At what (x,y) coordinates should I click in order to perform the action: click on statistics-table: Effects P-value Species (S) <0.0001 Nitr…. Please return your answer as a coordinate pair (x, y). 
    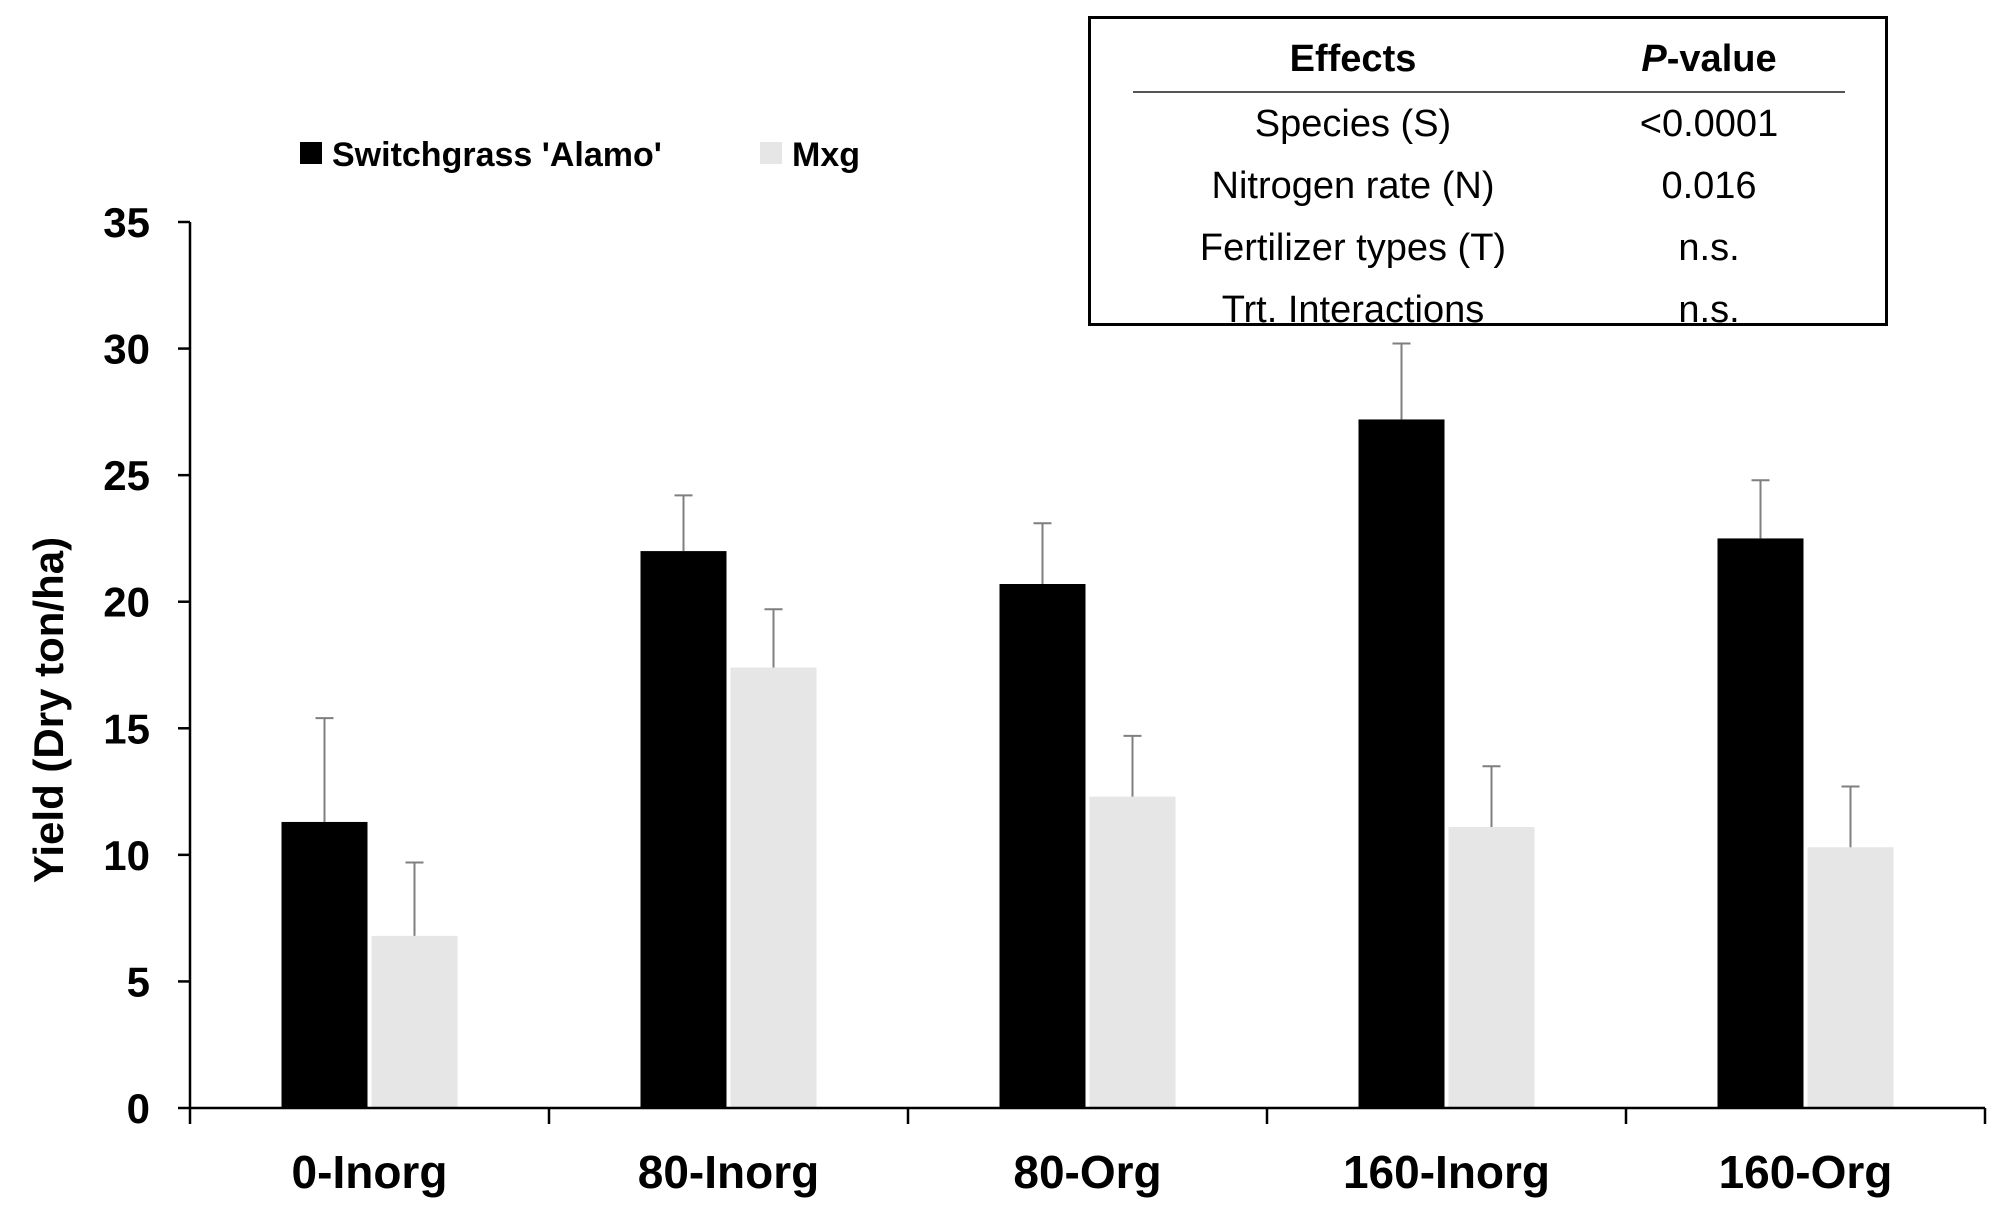
    Looking at the image, I should click on (1489, 184).